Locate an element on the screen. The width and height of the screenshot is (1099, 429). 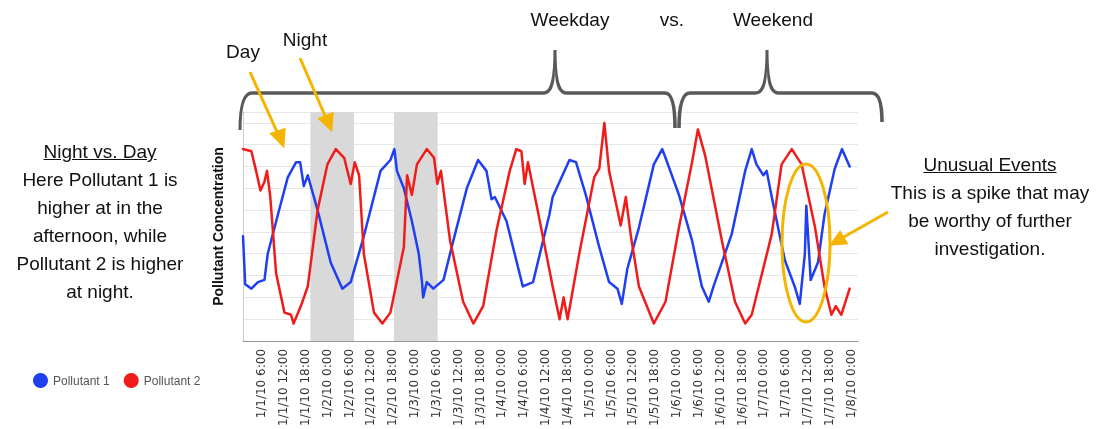
legend-label: Pollutant 1 is located at coordinates (82, 380).